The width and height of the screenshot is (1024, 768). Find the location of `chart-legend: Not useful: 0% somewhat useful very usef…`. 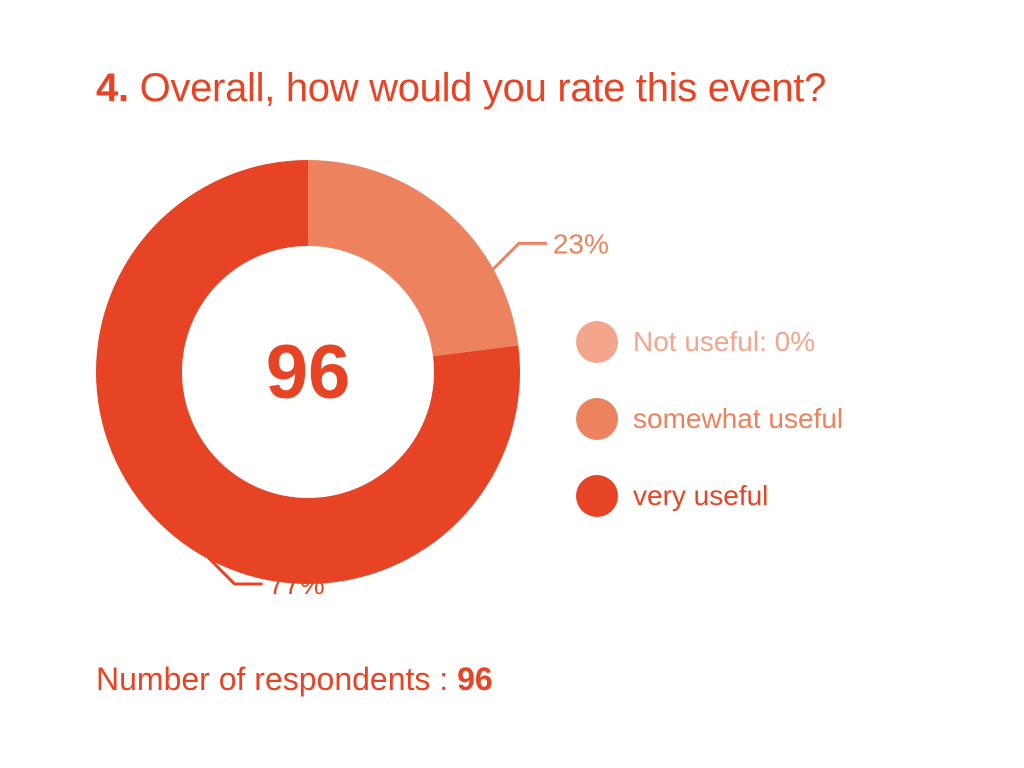

chart-legend: Not useful: 0% somewhat useful very usef… is located at coordinates (709, 433).